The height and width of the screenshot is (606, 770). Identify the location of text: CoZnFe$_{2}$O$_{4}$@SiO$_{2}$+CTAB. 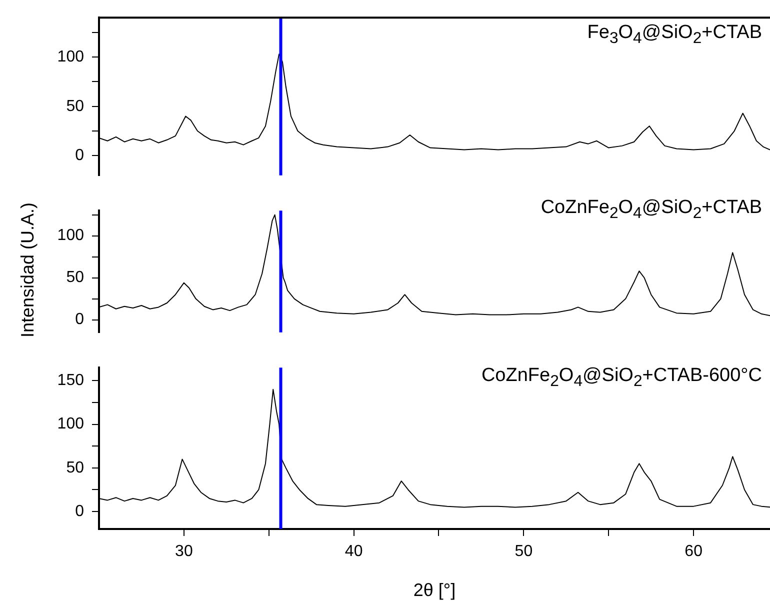
(651, 210).